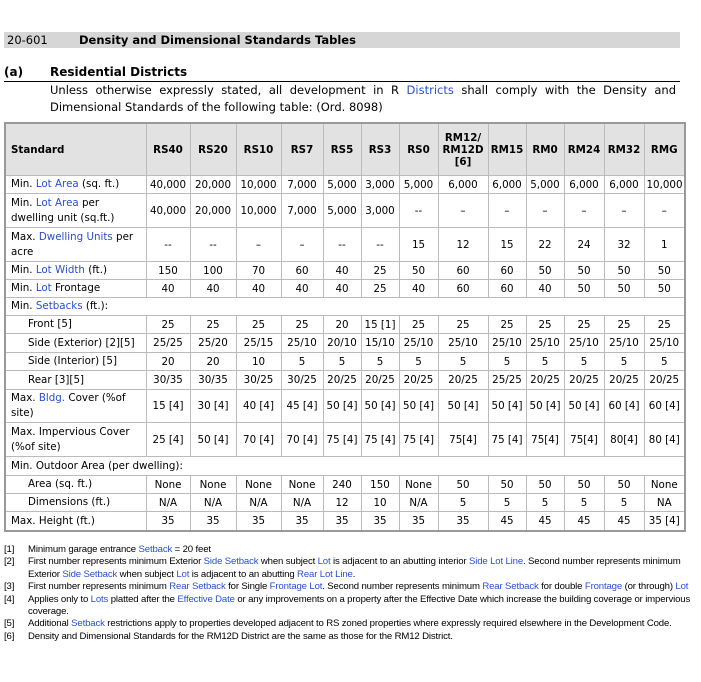 Image resolution: width=701 pixels, height=682 pixels. What do you see at coordinates (72, 244) in the screenshot?
I see `text: per acre` at bounding box center [72, 244].